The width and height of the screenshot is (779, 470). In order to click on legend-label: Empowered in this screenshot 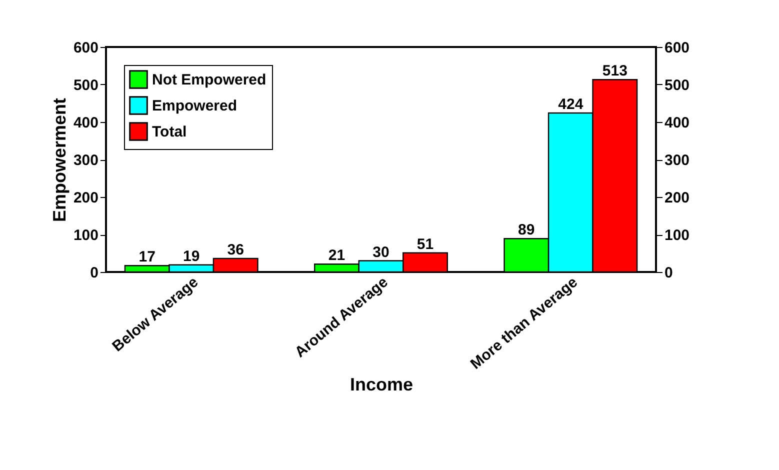, I will do `click(195, 106)`.